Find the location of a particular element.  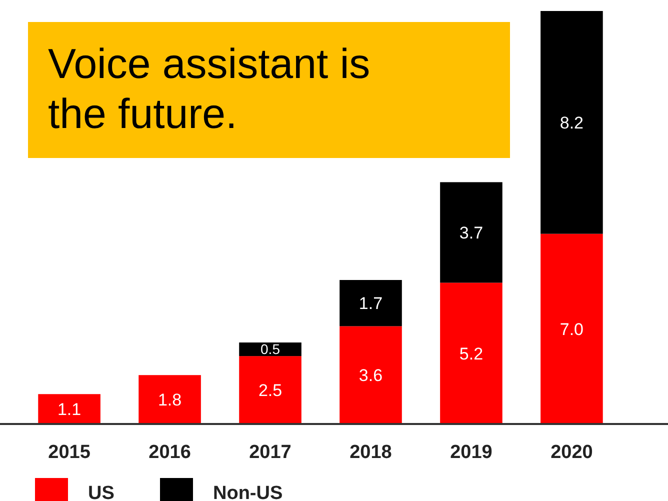

data-label: 8.2 is located at coordinates (572, 122).